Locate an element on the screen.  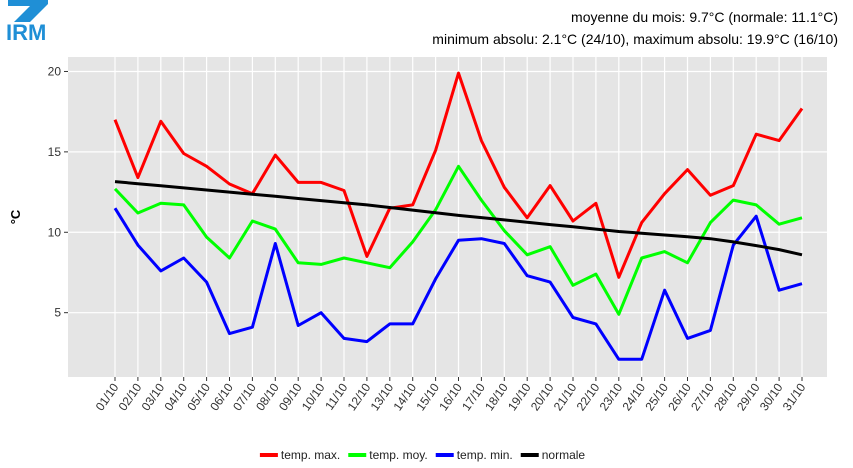
legend-label: temp. min. is located at coordinates (485, 455).